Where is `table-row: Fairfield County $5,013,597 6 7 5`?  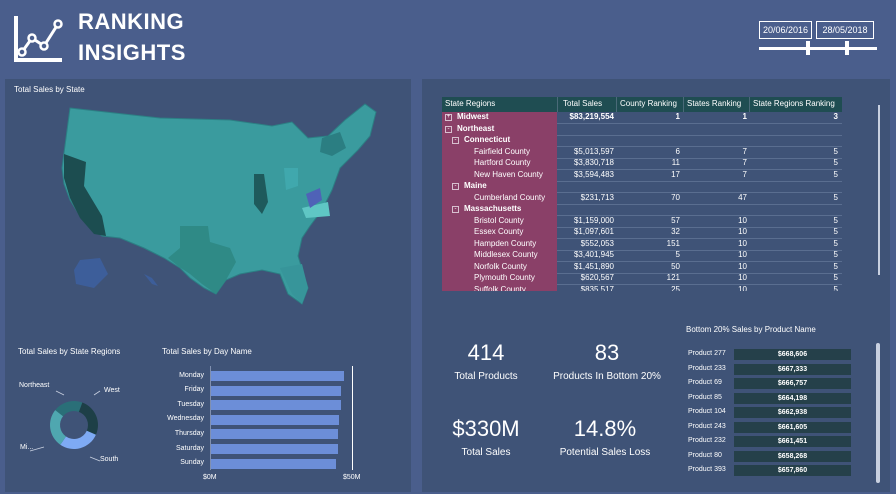 table-row: Fairfield County $5,013,597 6 7 5 is located at coordinates (642, 153).